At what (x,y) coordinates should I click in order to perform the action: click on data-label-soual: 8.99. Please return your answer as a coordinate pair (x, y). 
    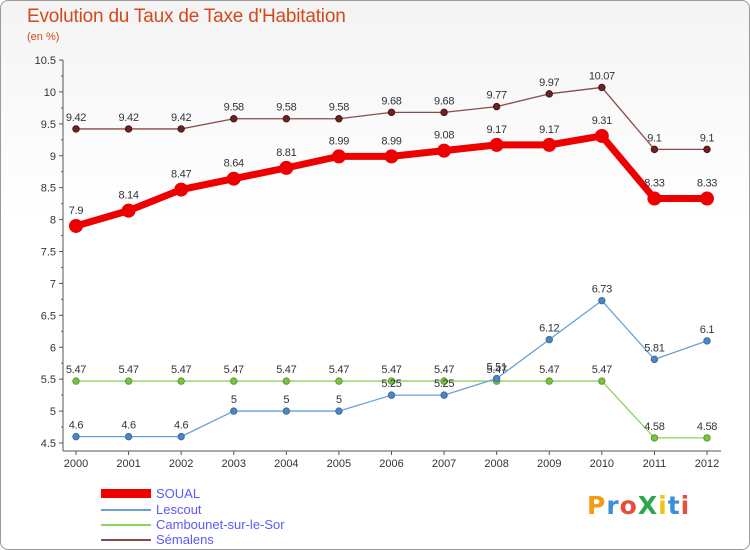
    Looking at the image, I should click on (339, 141).